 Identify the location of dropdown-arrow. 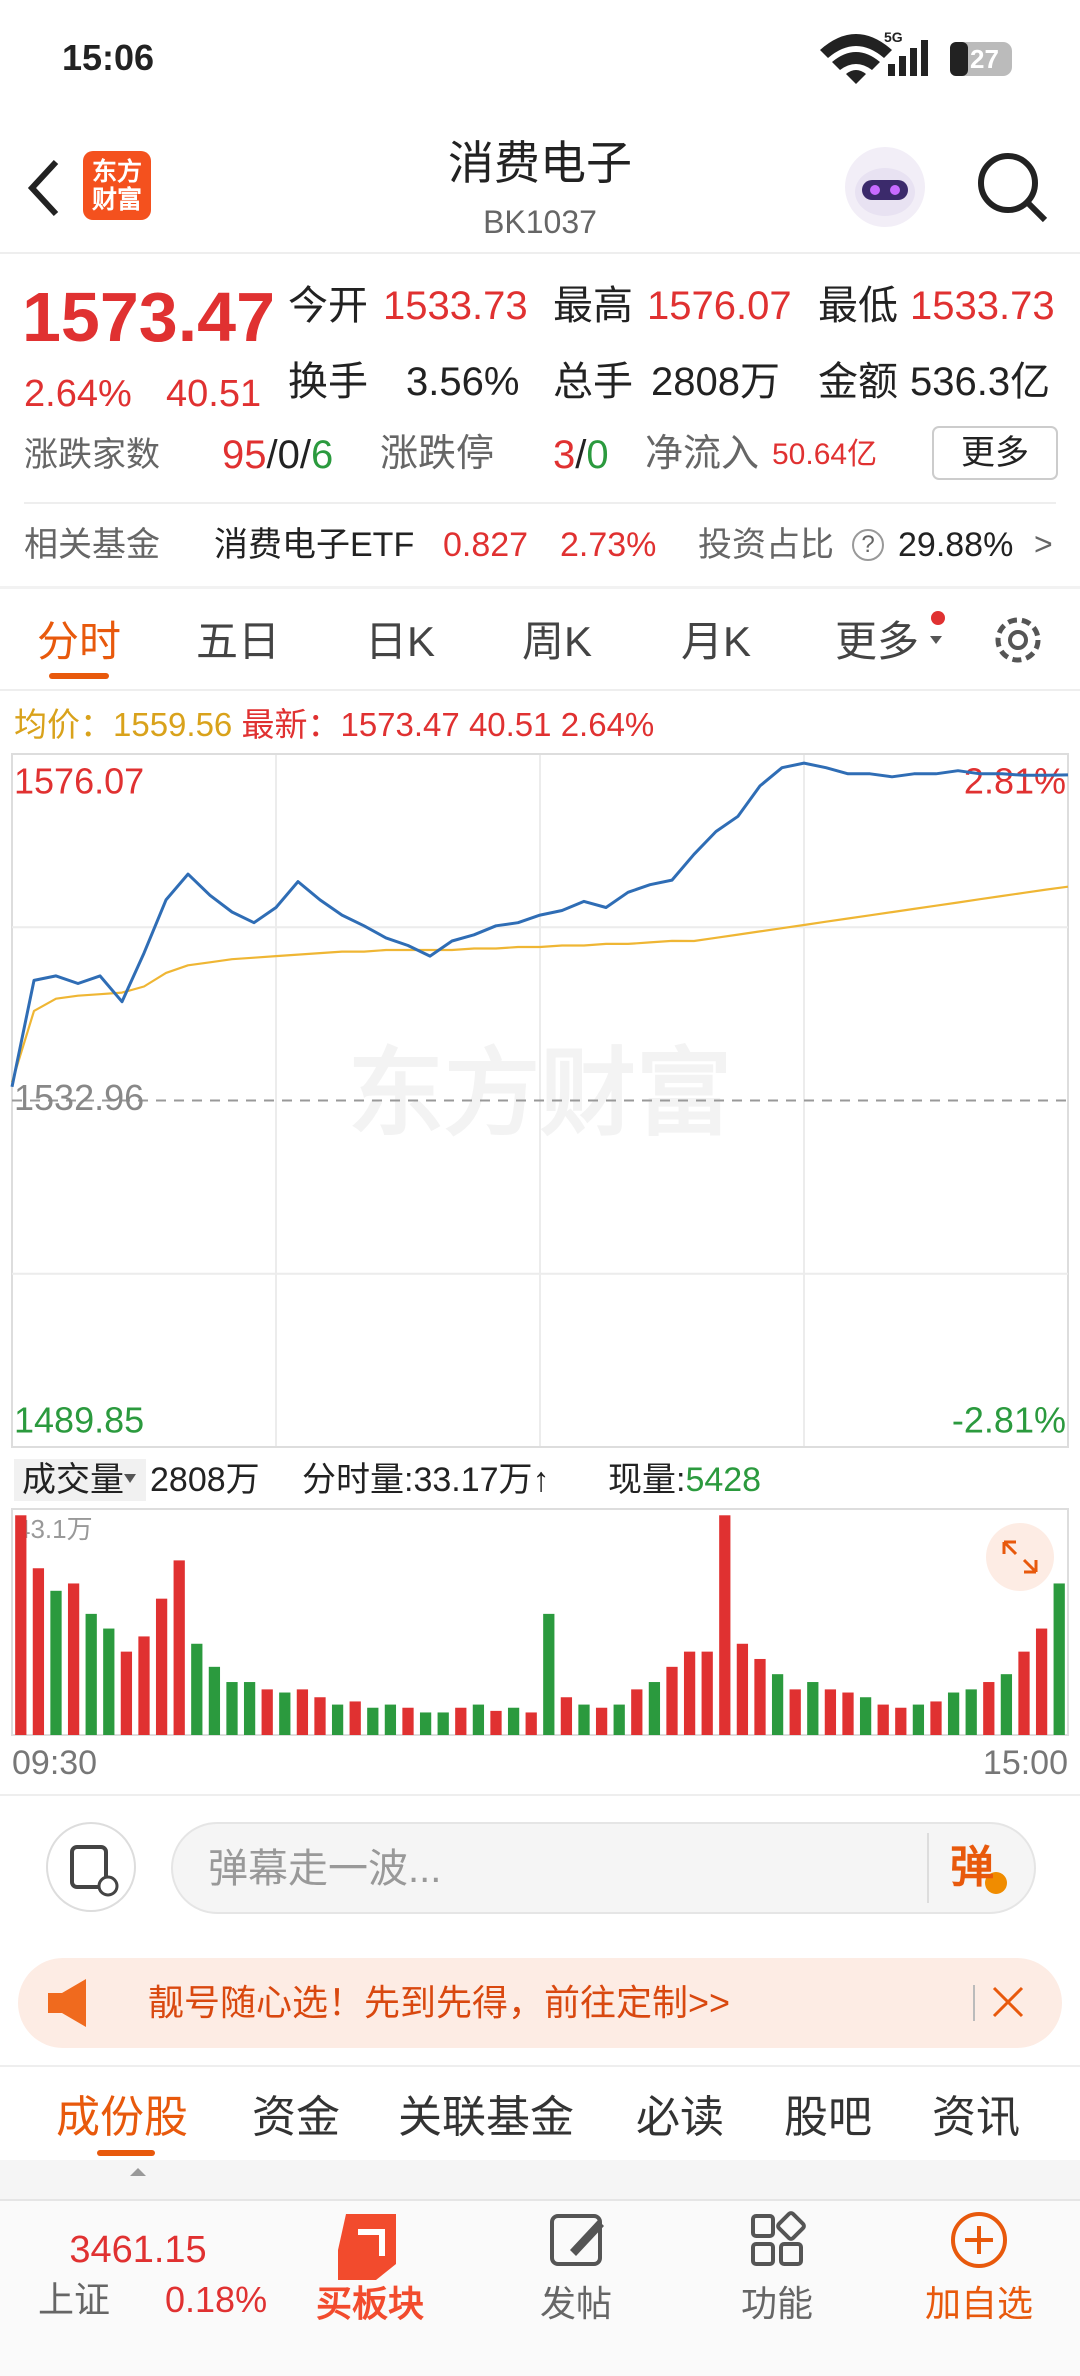
(130, 1478).